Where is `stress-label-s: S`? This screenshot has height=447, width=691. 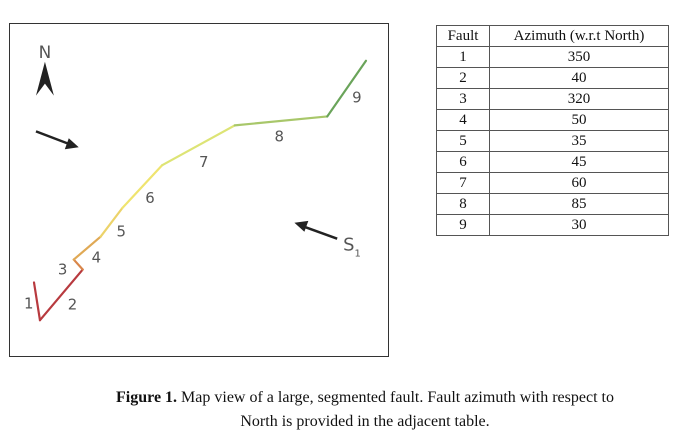 stress-label-s: S is located at coordinates (348, 245).